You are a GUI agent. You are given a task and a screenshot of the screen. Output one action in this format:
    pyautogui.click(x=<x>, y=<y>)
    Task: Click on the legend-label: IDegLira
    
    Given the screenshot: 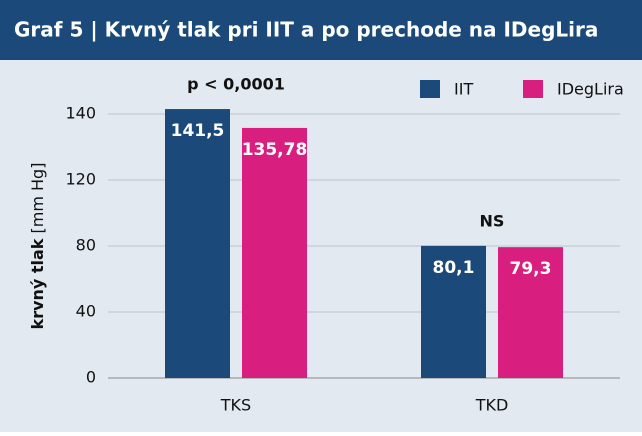 What is the action you would take?
    pyautogui.click(x=590, y=89)
    